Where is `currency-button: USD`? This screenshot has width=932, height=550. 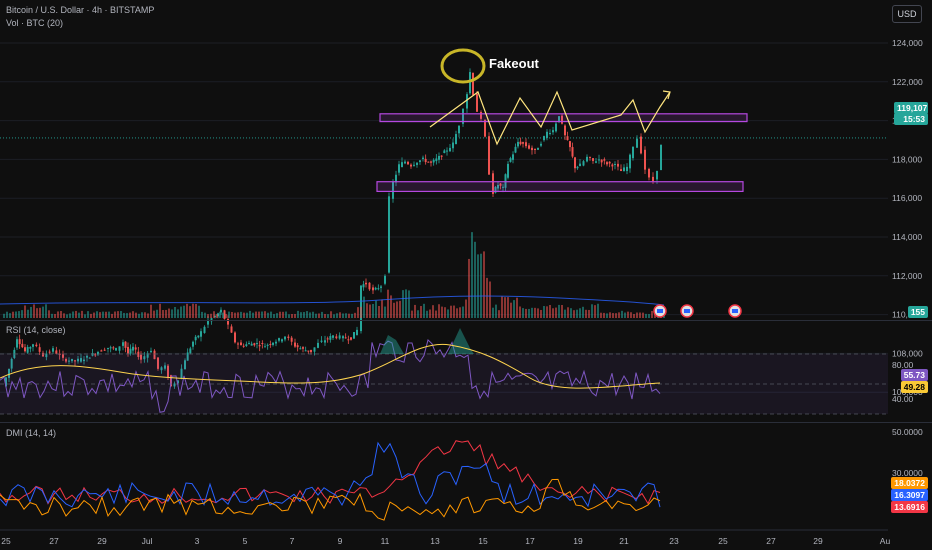 currency-button: USD is located at coordinates (907, 14).